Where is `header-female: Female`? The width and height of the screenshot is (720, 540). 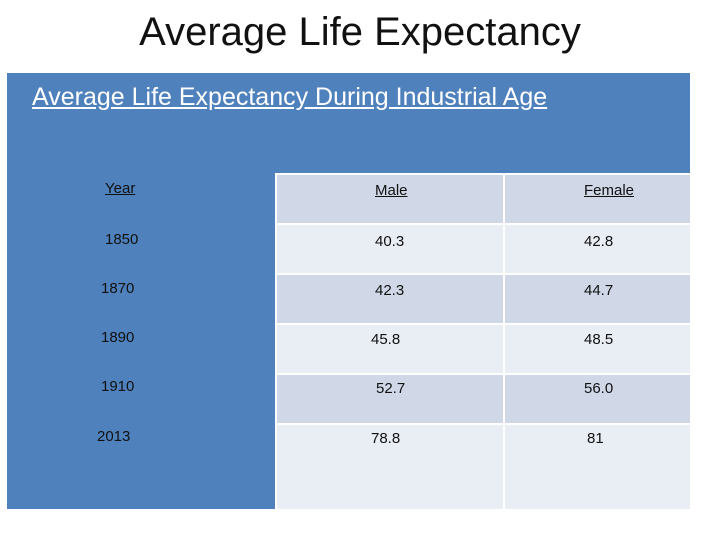 header-female: Female is located at coordinates (609, 190).